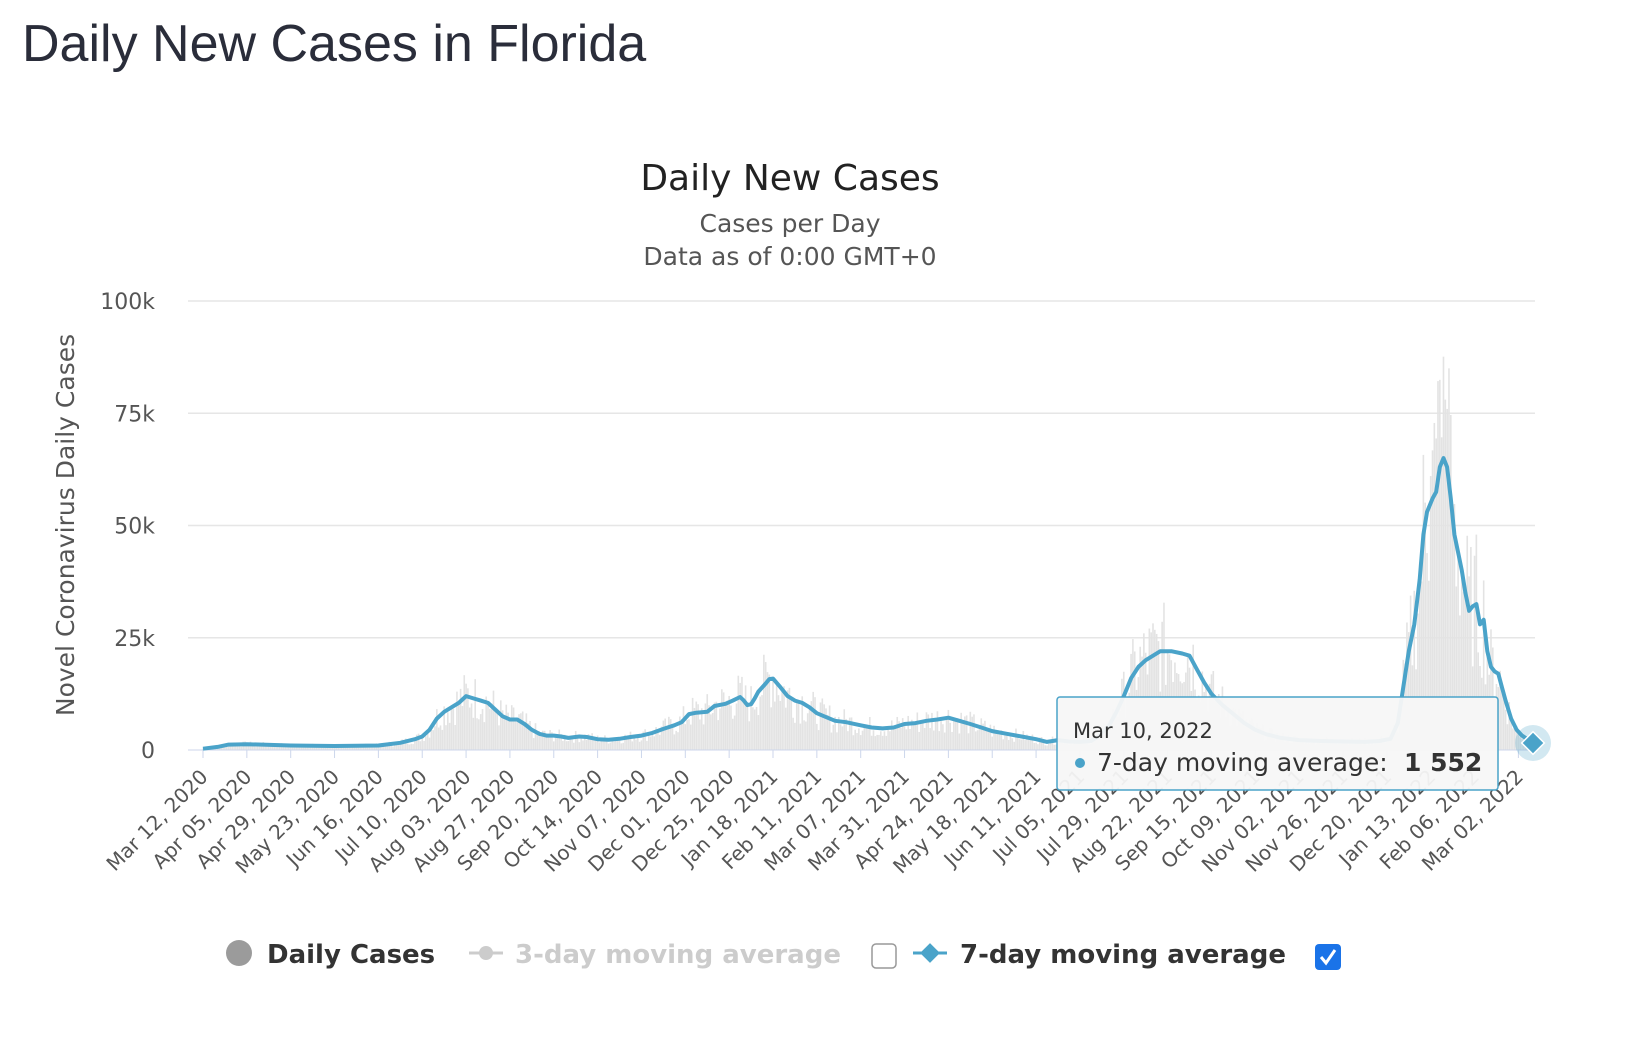 The image size is (1652, 1042). I want to click on legend-marker-daily-cases, so click(239, 953).